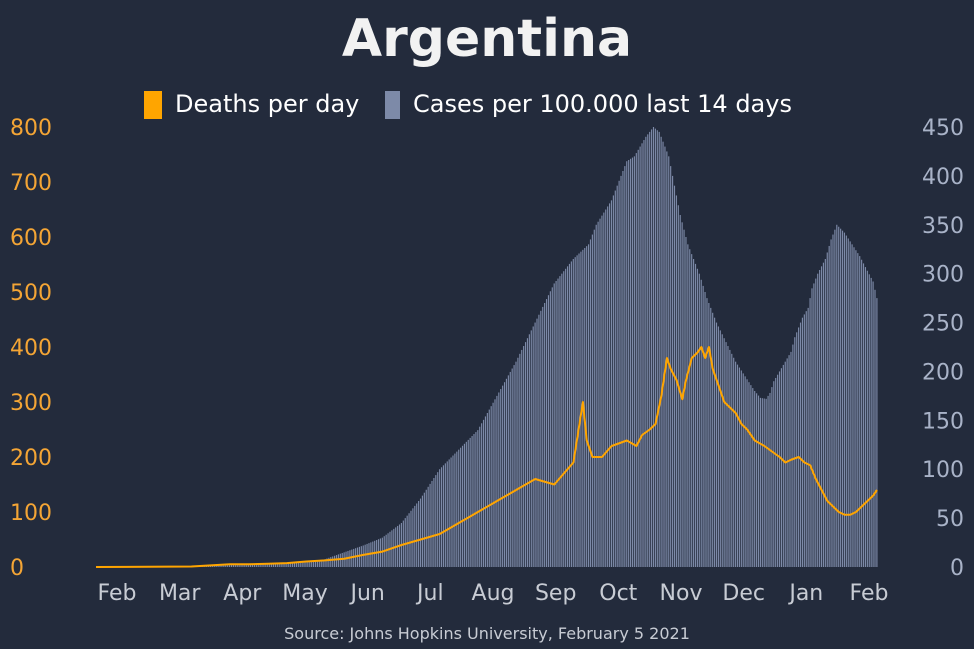 The height and width of the screenshot is (649, 974). What do you see at coordinates (805, 593) in the screenshot?
I see `x-tick-label: Jan` at bounding box center [805, 593].